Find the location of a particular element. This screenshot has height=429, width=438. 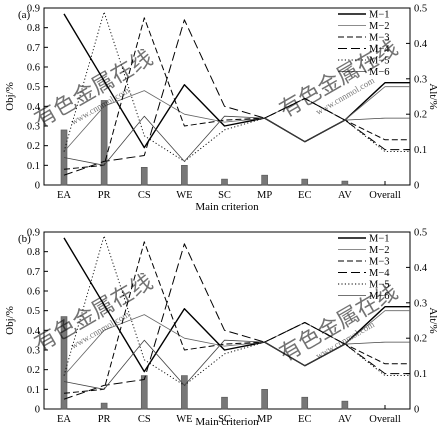

panel-label: (b) is located at coordinates (24, 239).